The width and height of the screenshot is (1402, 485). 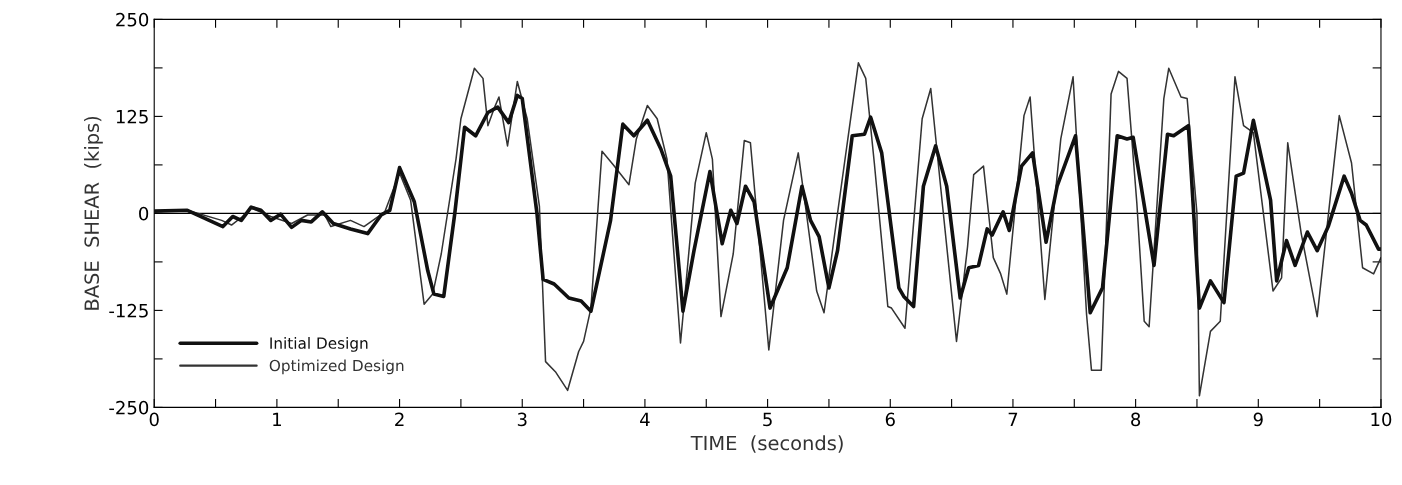 What do you see at coordinates (129, 407) in the screenshot?
I see `y-tick-label: -250` at bounding box center [129, 407].